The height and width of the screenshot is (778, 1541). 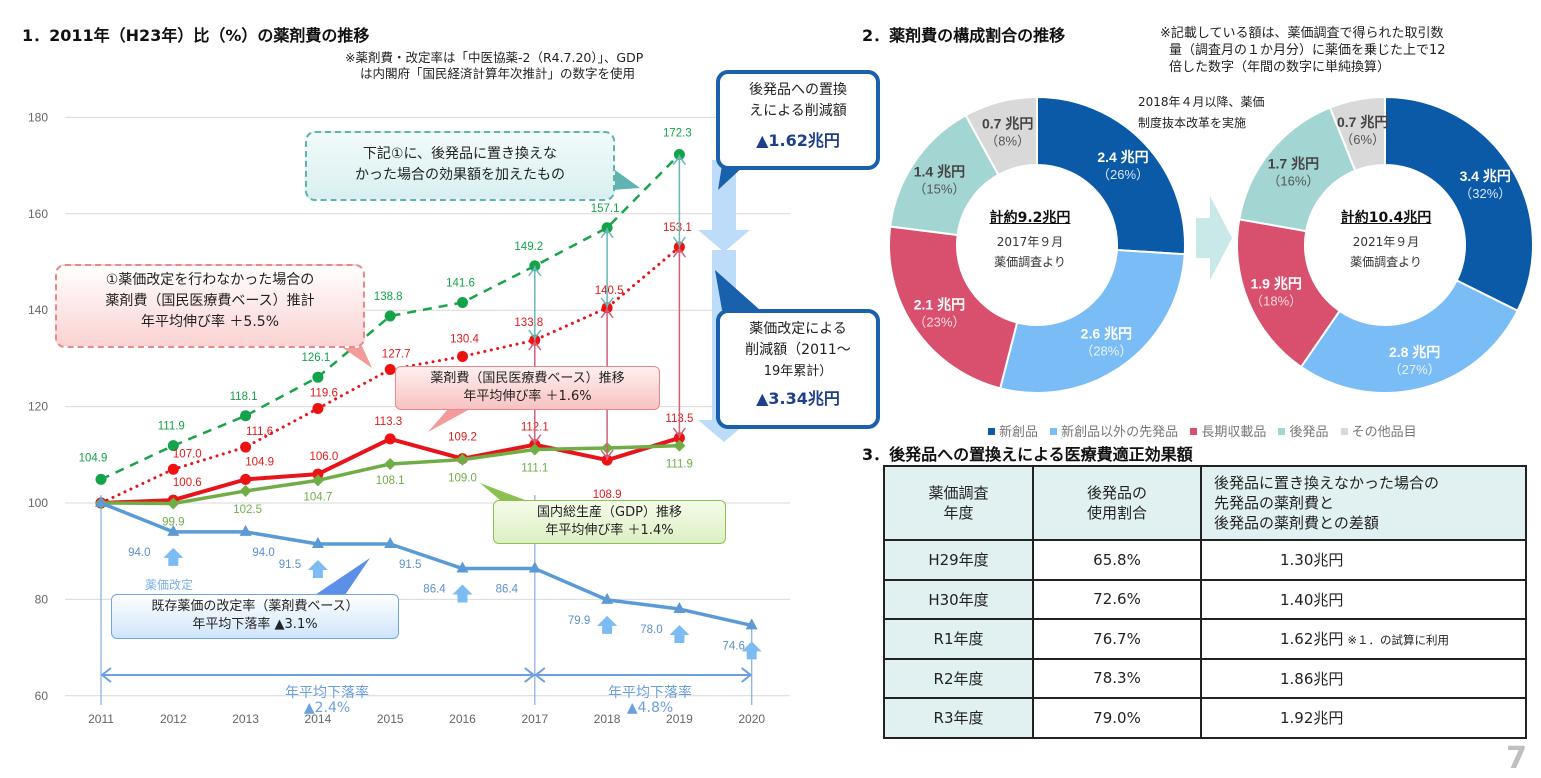 What do you see at coordinates (259, 462) in the screenshot?
I see `data-label: 104.9` at bounding box center [259, 462].